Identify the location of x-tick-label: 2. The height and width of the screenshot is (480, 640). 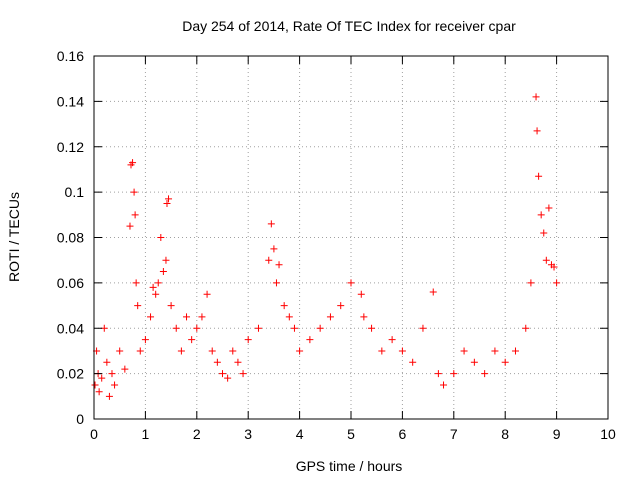
(197, 434).